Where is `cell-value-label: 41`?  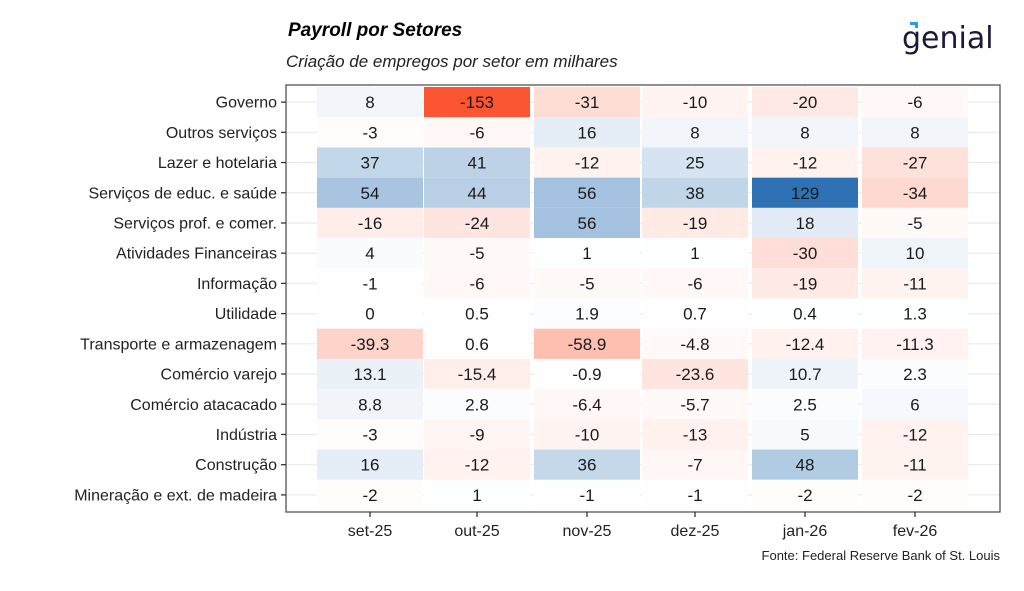 cell-value-label: 41 is located at coordinates (477, 163).